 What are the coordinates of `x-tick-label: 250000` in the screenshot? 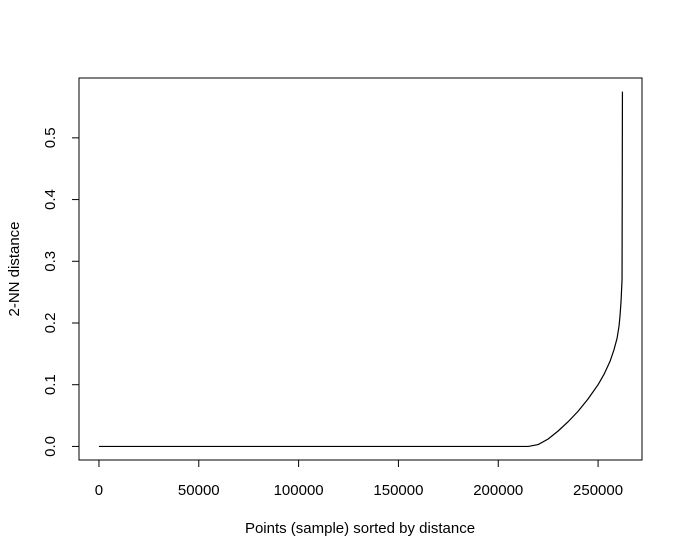 It's located at (598, 490).